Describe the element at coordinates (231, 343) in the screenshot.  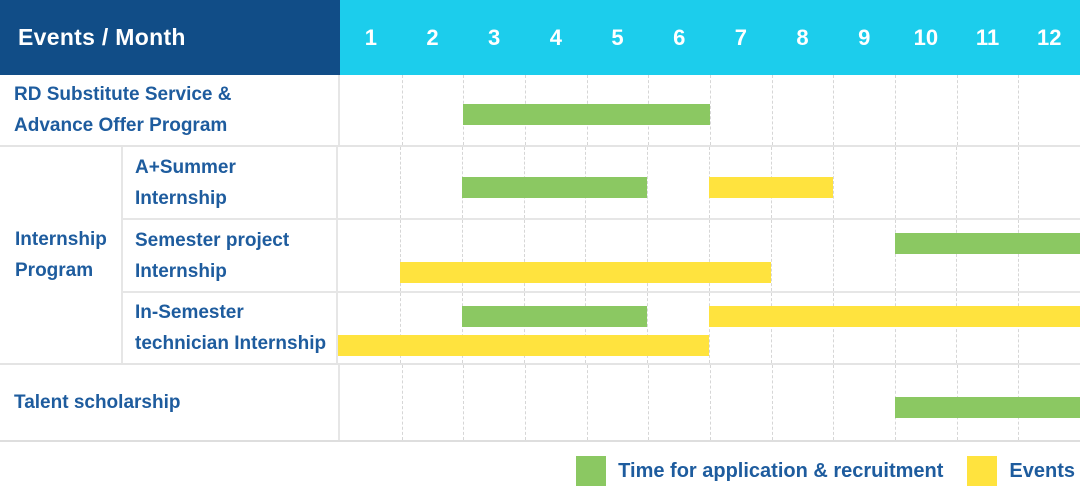
I see `row-label-line: technician Internship` at that location.